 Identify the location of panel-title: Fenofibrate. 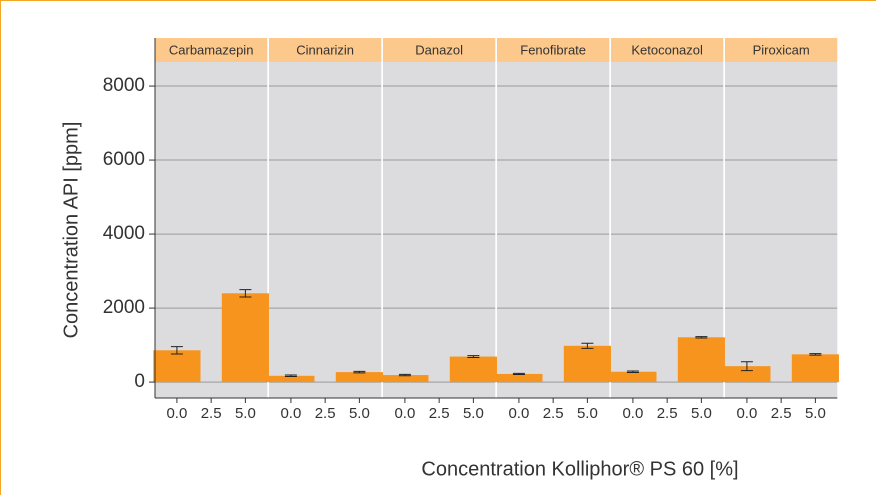
(553, 49).